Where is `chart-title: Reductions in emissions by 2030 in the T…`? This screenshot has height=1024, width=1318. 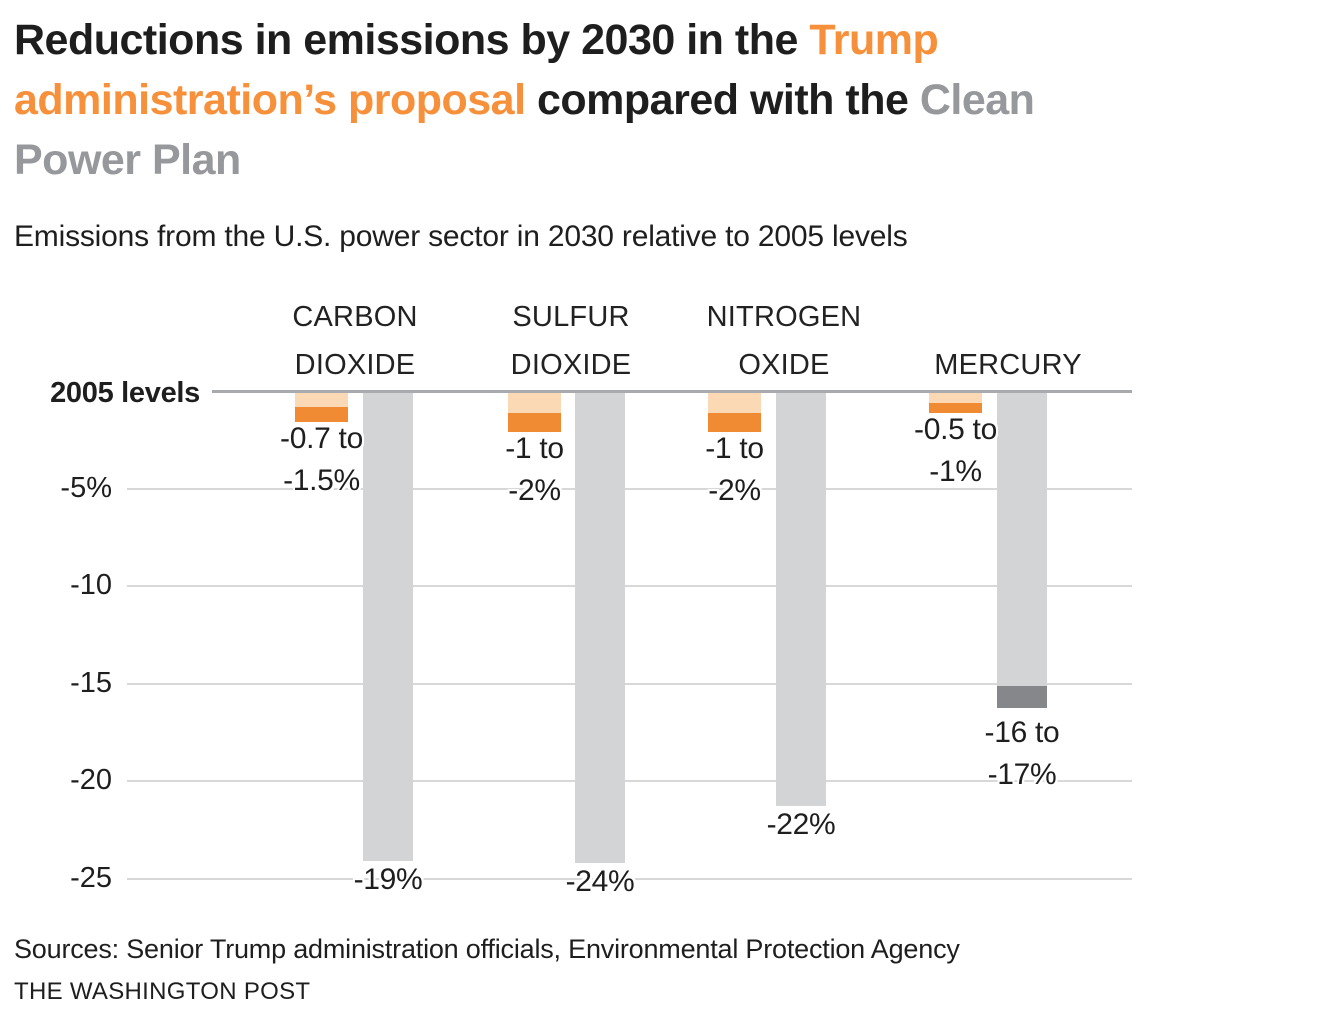 chart-title: Reductions in emissions by 2030 in the T… is located at coordinates (524, 100).